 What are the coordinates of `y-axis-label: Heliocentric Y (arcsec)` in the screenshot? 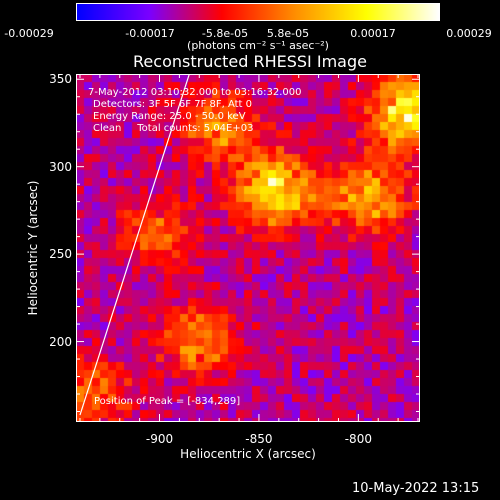 It's located at (33, 248).